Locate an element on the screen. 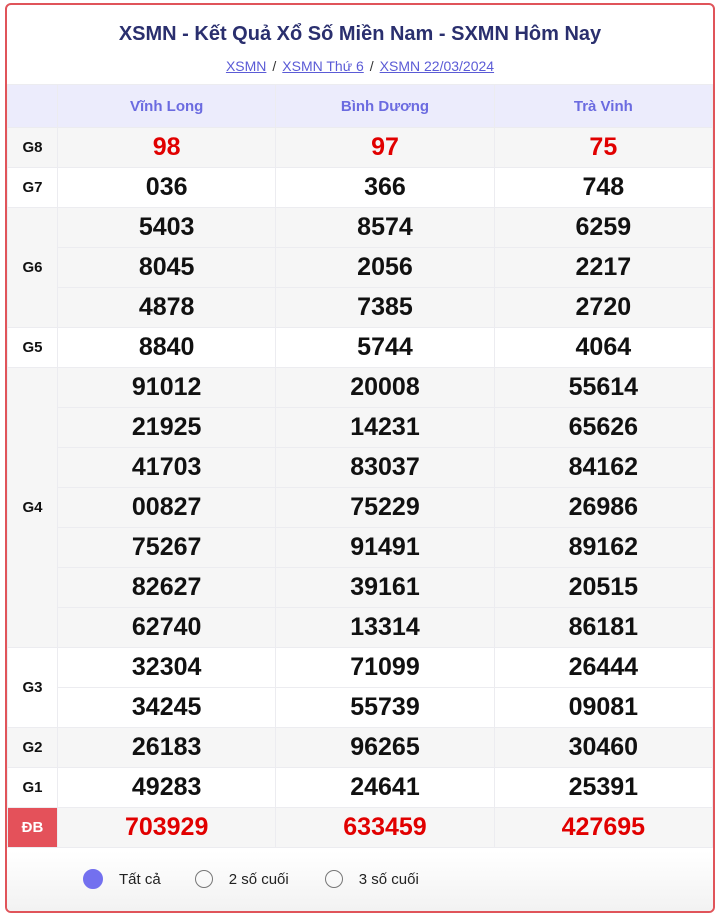 The width and height of the screenshot is (720, 919). prize-number: 2217 is located at coordinates (603, 267).